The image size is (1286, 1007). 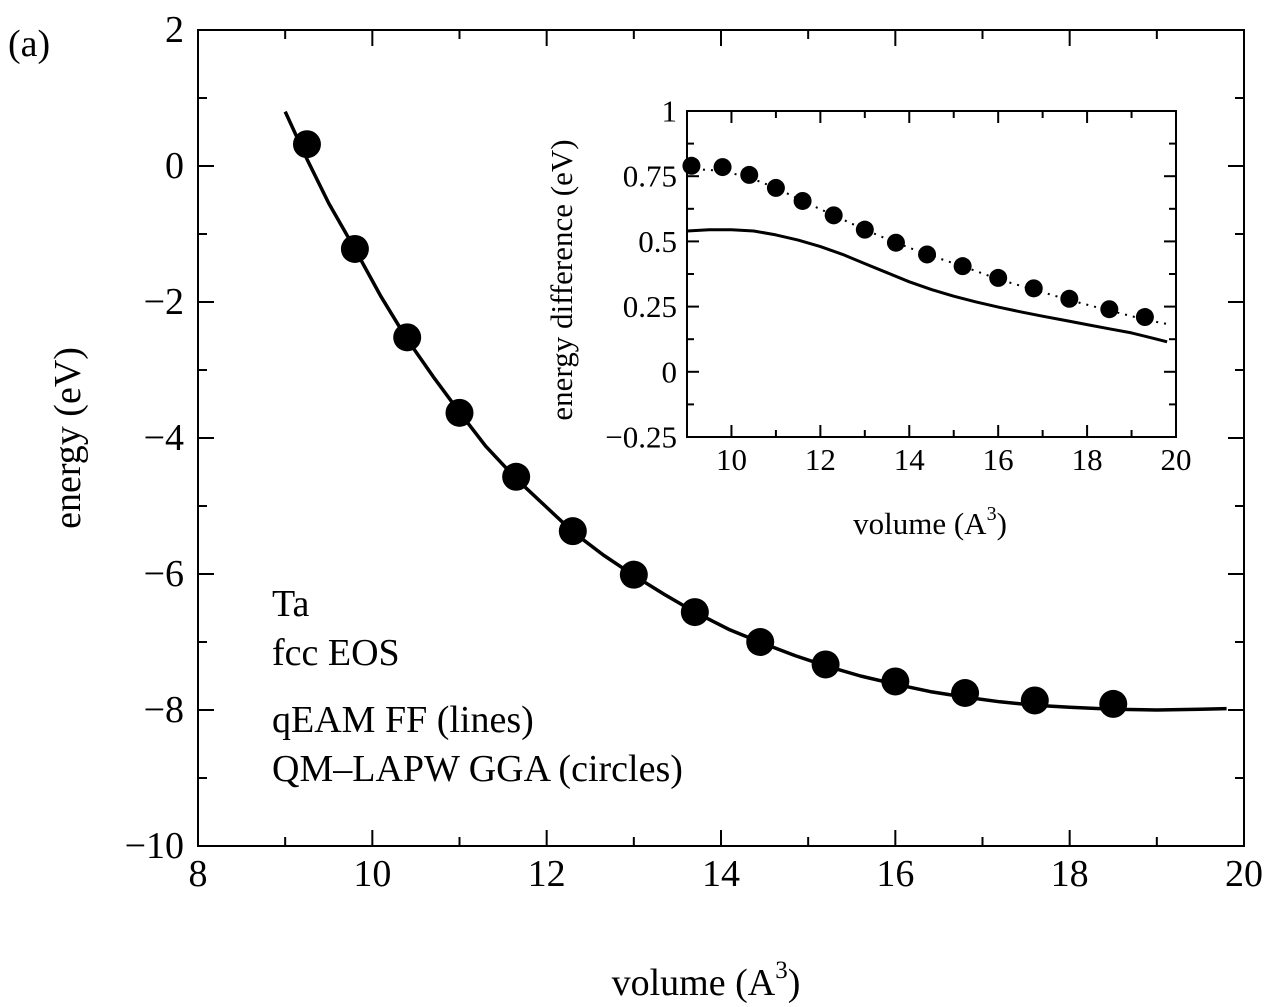 What do you see at coordinates (29, 44) in the screenshot?
I see `panel-label: (a)` at bounding box center [29, 44].